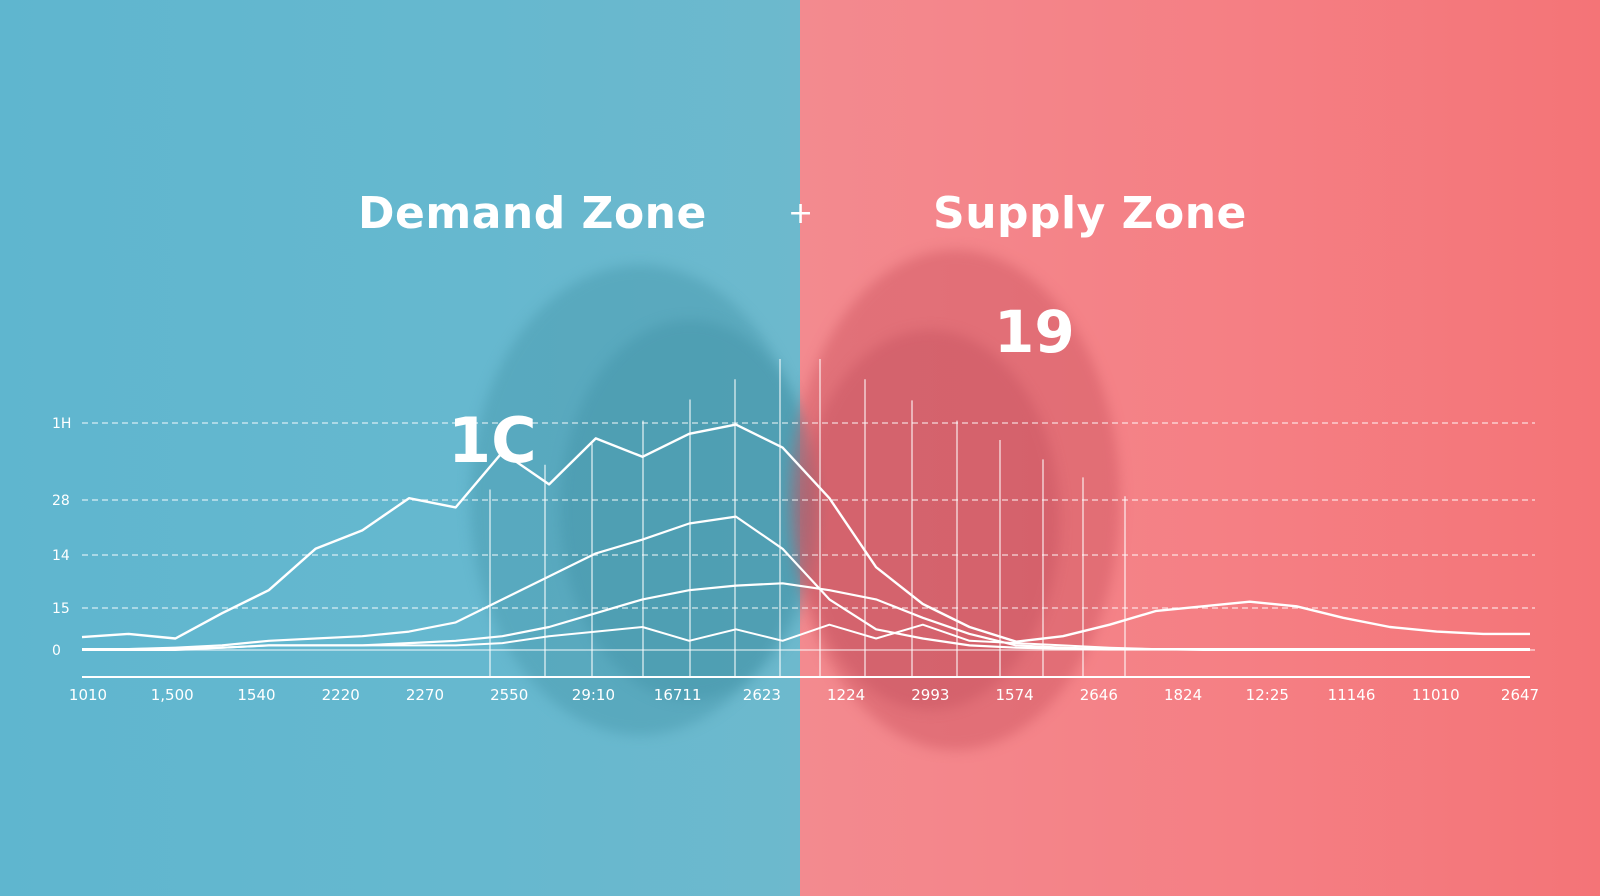  Describe the element at coordinates (61, 501) in the screenshot. I see `y-tick-label: 28` at that location.